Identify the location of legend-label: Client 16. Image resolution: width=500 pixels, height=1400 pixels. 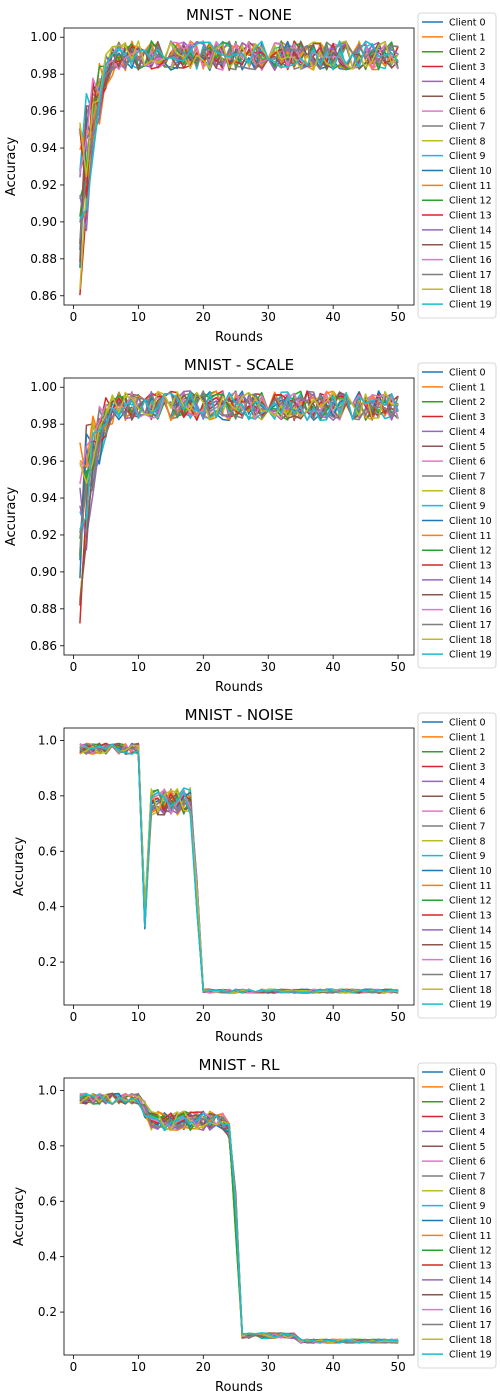
(470, 610).